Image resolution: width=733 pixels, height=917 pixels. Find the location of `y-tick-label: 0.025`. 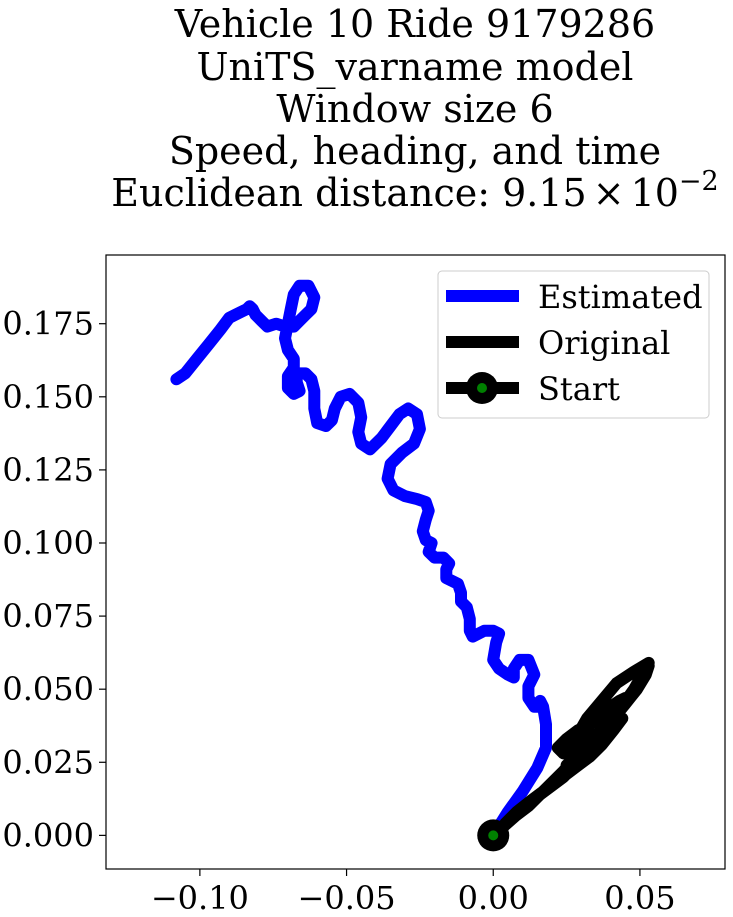

y-tick-label: 0.025 is located at coordinates (48, 762).